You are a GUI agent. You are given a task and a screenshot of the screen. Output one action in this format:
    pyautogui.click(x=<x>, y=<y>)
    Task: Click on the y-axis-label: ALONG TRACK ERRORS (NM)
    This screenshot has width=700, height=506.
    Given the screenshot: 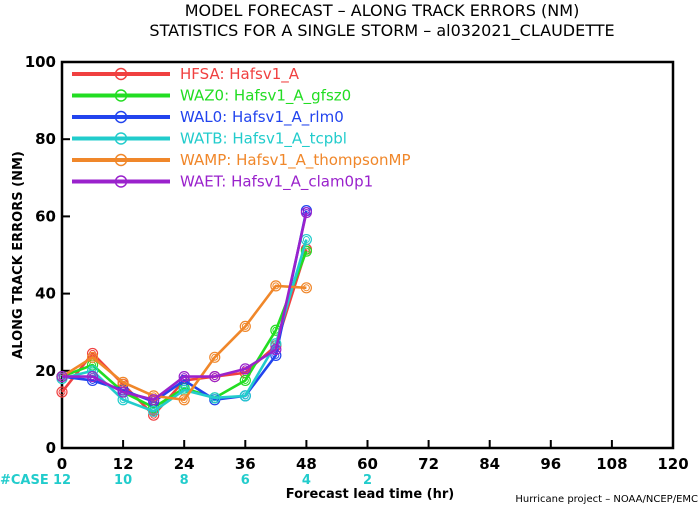 What is the action you would take?
    pyautogui.click(x=18, y=255)
    